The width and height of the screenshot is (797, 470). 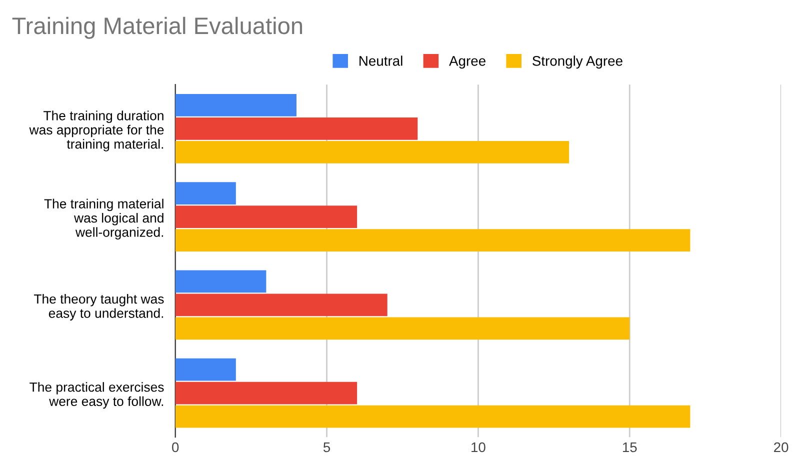 What do you see at coordinates (99, 307) in the screenshot?
I see `y-tick-label: The theory taught was easy to understand.` at bounding box center [99, 307].